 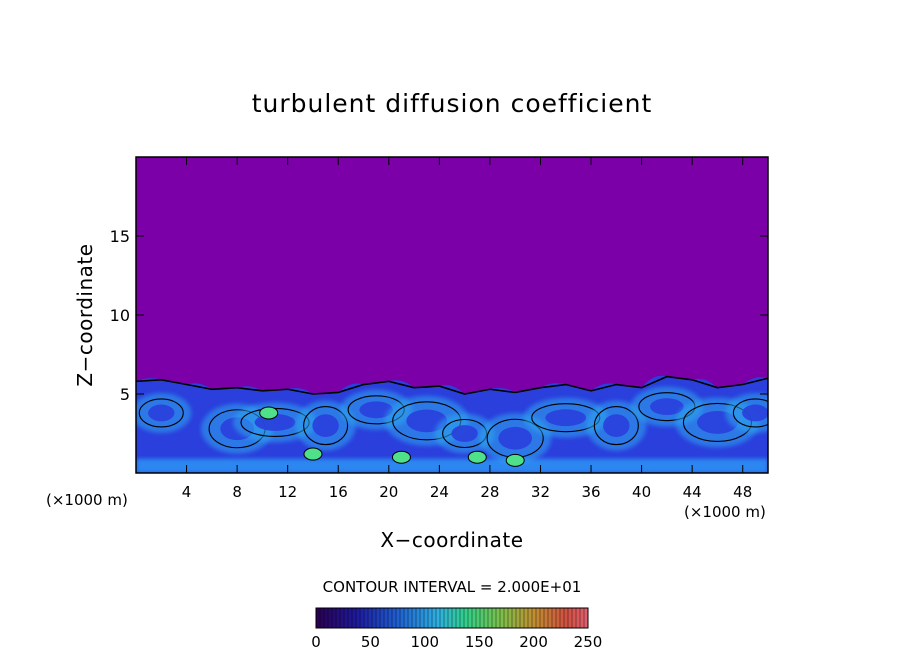 I want to click on x-axis-label: X−coordinate, so click(x=451, y=540).